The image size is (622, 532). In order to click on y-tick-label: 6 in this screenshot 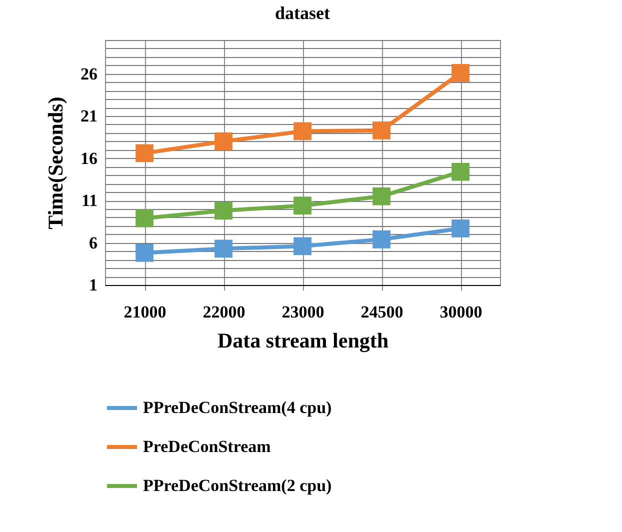, I will do `click(93, 242)`.